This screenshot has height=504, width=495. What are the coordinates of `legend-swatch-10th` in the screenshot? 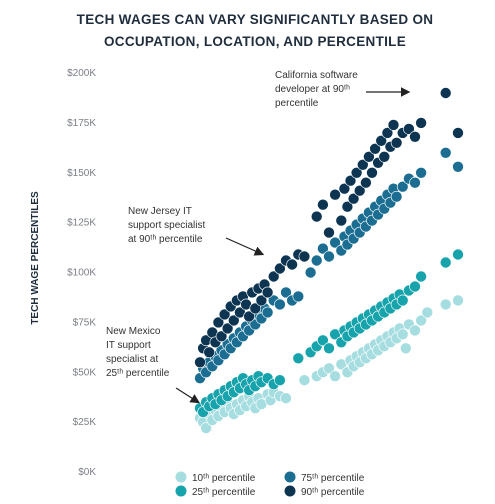 It's located at (181, 477).